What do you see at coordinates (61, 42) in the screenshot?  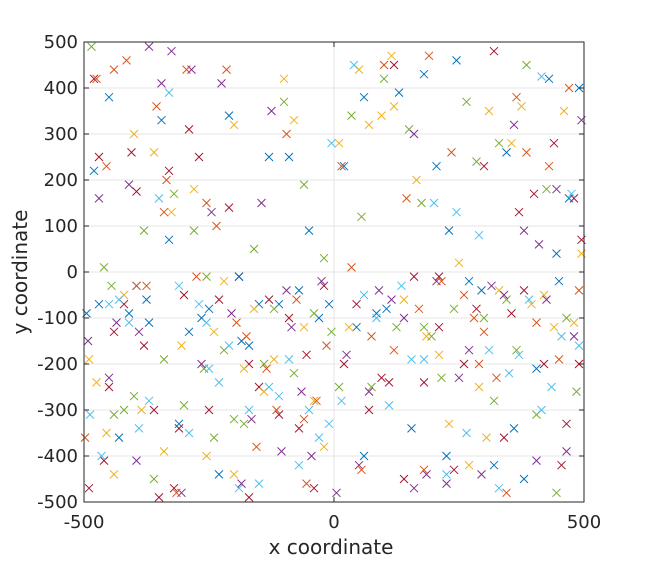 I see `y-tick-label: 500` at bounding box center [61, 42].